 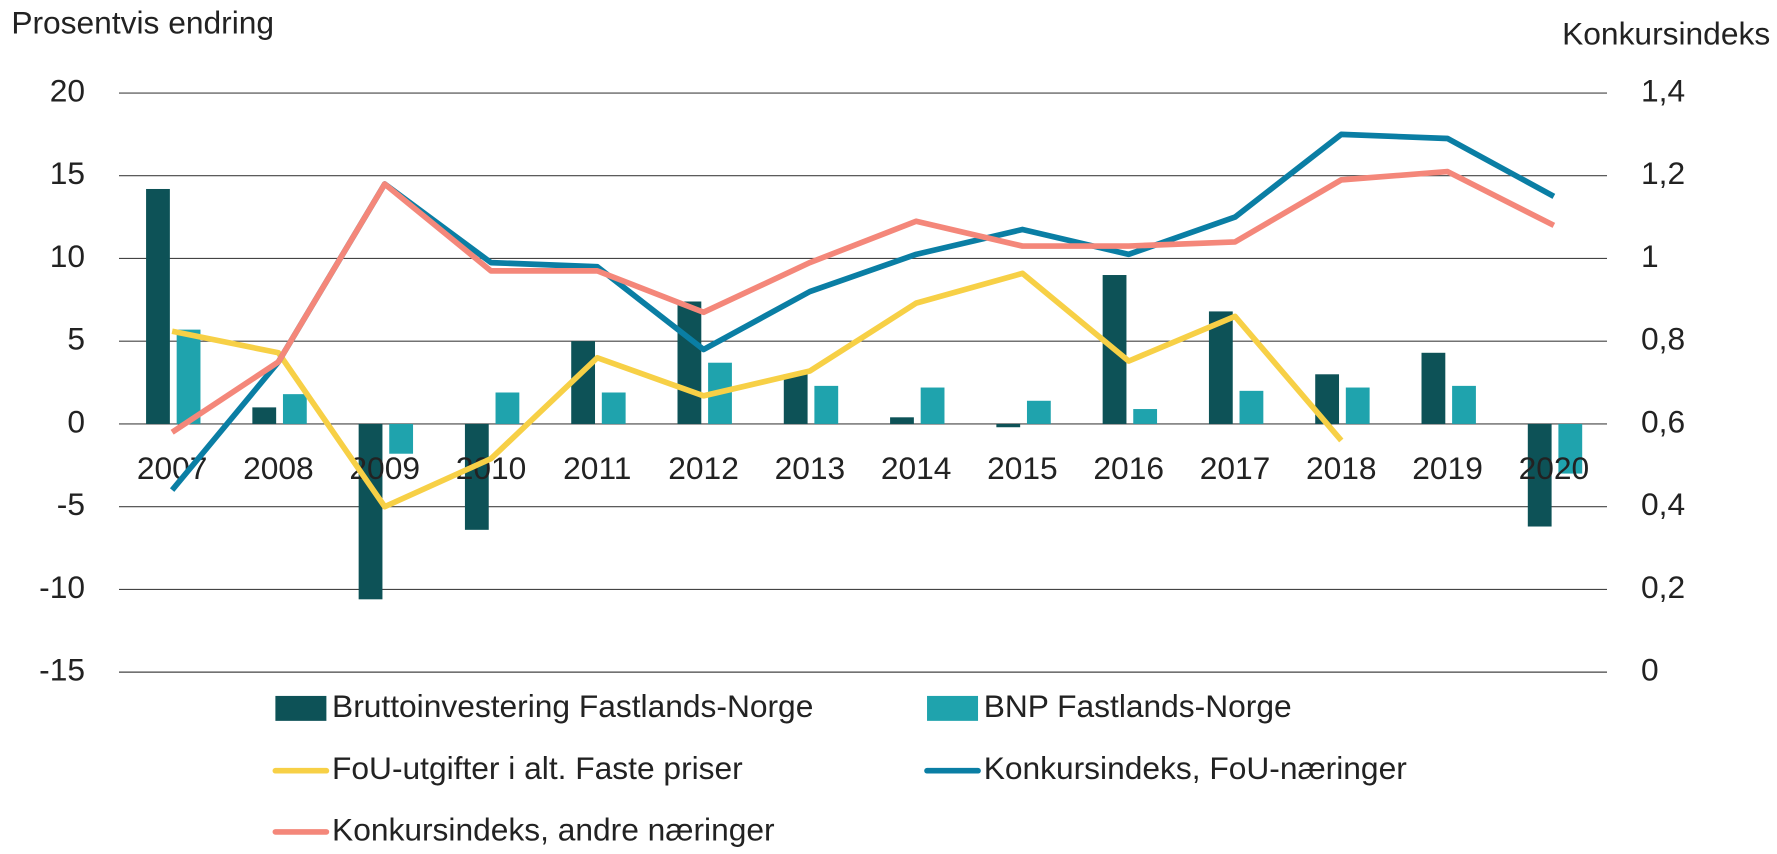 I want to click on legend-label: FoU-utgifter i alt. Faste priser, so click(x=537, y=768).